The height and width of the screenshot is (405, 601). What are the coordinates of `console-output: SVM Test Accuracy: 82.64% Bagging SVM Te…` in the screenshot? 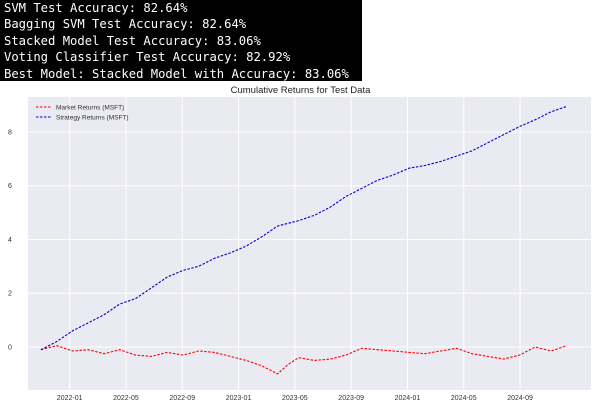 It's located at (181, 40).